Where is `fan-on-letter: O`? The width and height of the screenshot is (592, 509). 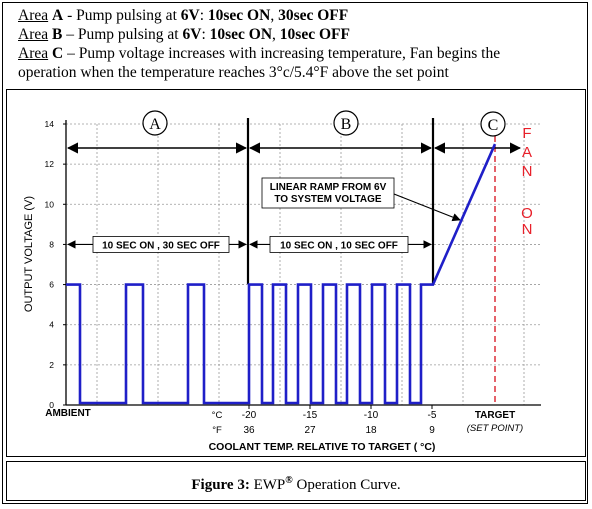
fan-on-letter: O is located at coordinates (527, 213).